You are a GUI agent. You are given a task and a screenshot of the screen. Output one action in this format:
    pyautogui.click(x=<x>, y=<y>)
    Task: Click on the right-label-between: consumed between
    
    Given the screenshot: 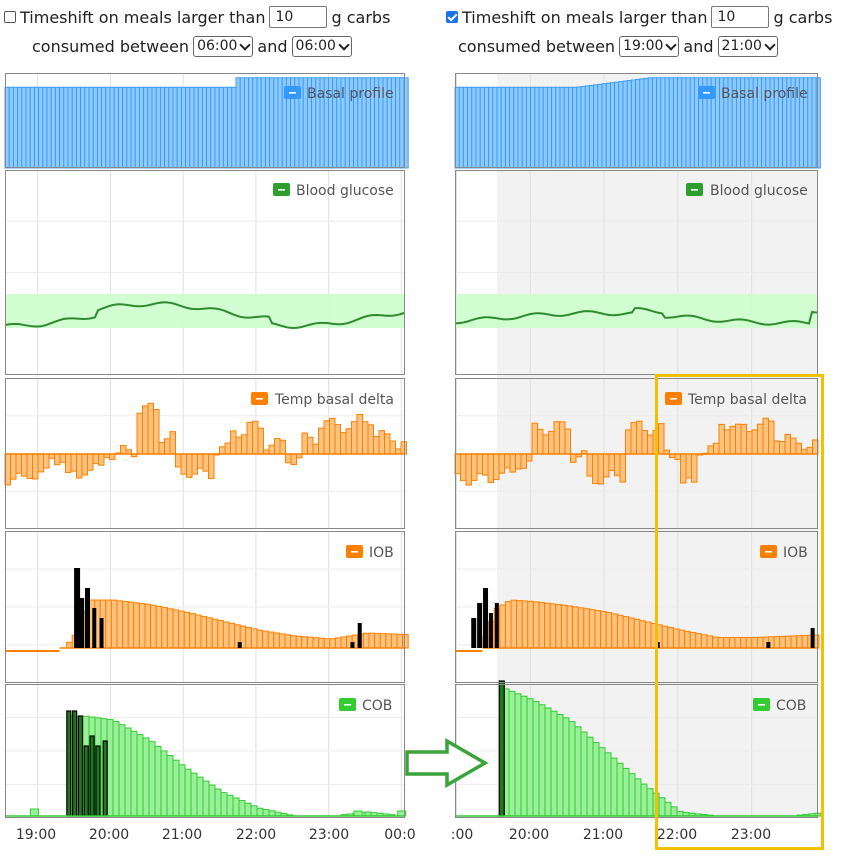 What is the action you would take?
    pyautogui.click(x=537, y=46)
    